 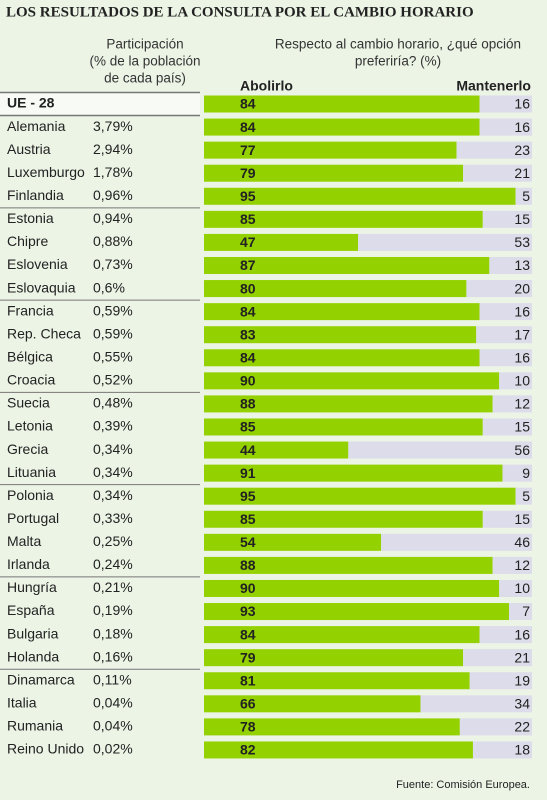 What do you see at coordinates (526, 611) in the screenshot?
I see `value-label: 7` at bounding box center [526, 611].